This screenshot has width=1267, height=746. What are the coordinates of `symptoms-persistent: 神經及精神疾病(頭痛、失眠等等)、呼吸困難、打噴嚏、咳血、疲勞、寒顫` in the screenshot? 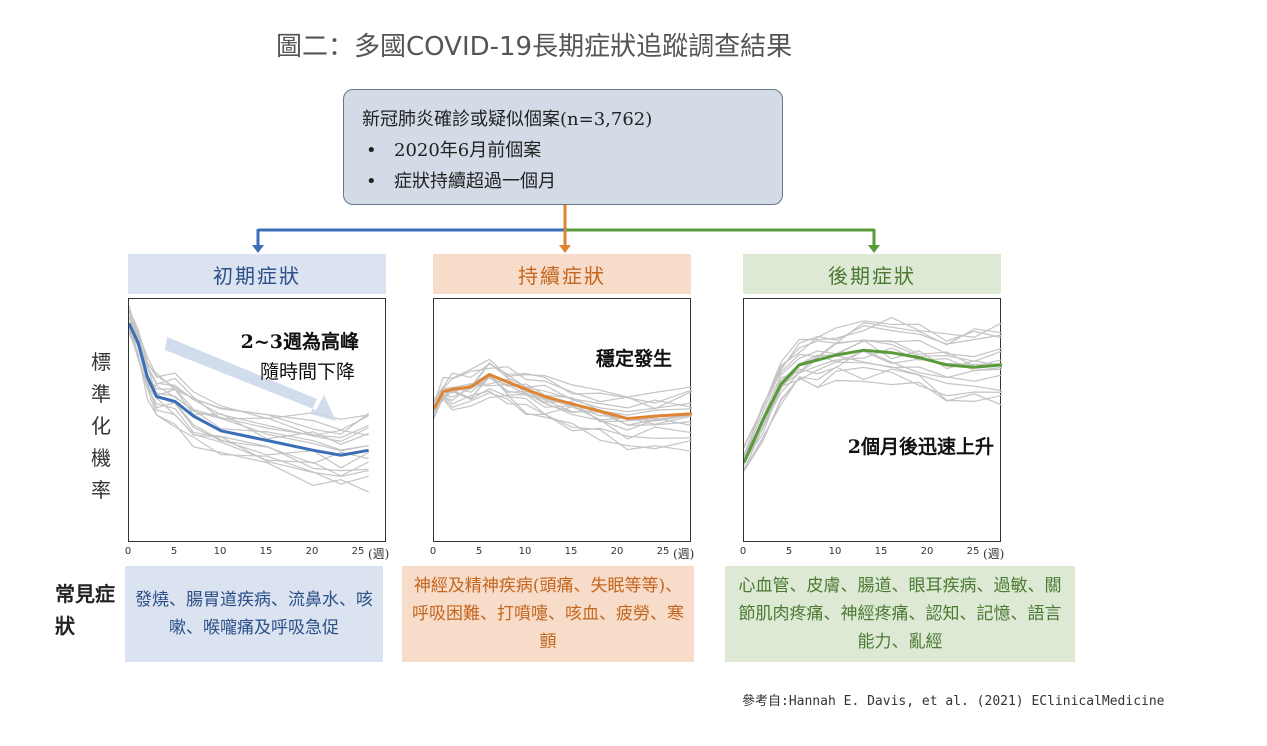 It's located at (548, 614).